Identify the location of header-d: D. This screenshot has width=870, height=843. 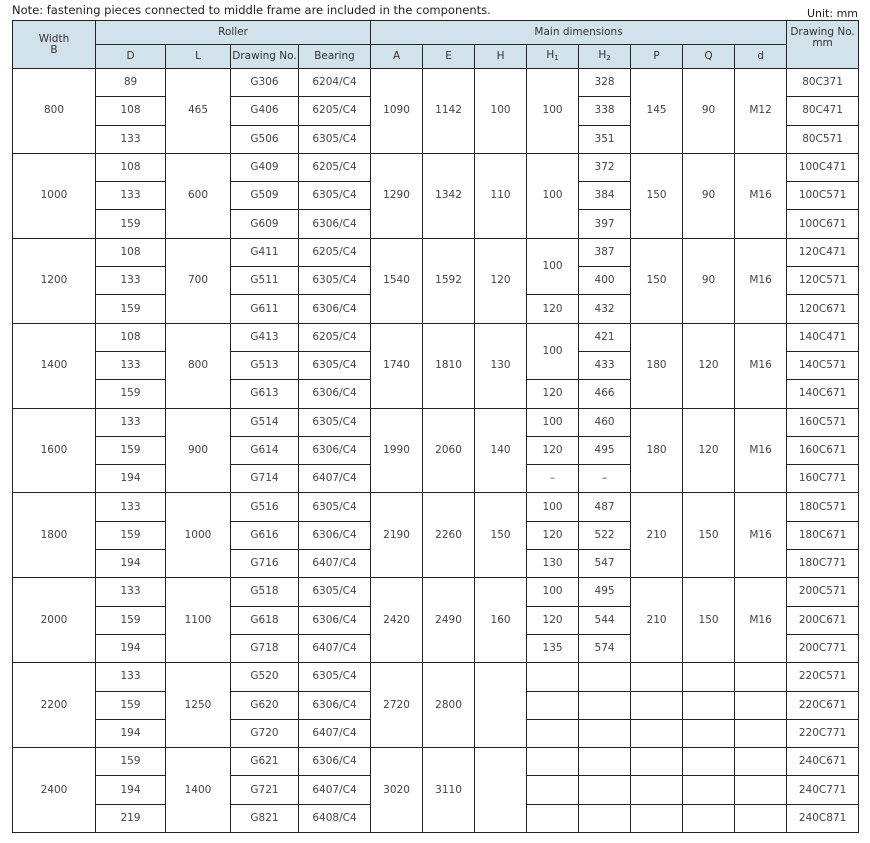
(130, 56).